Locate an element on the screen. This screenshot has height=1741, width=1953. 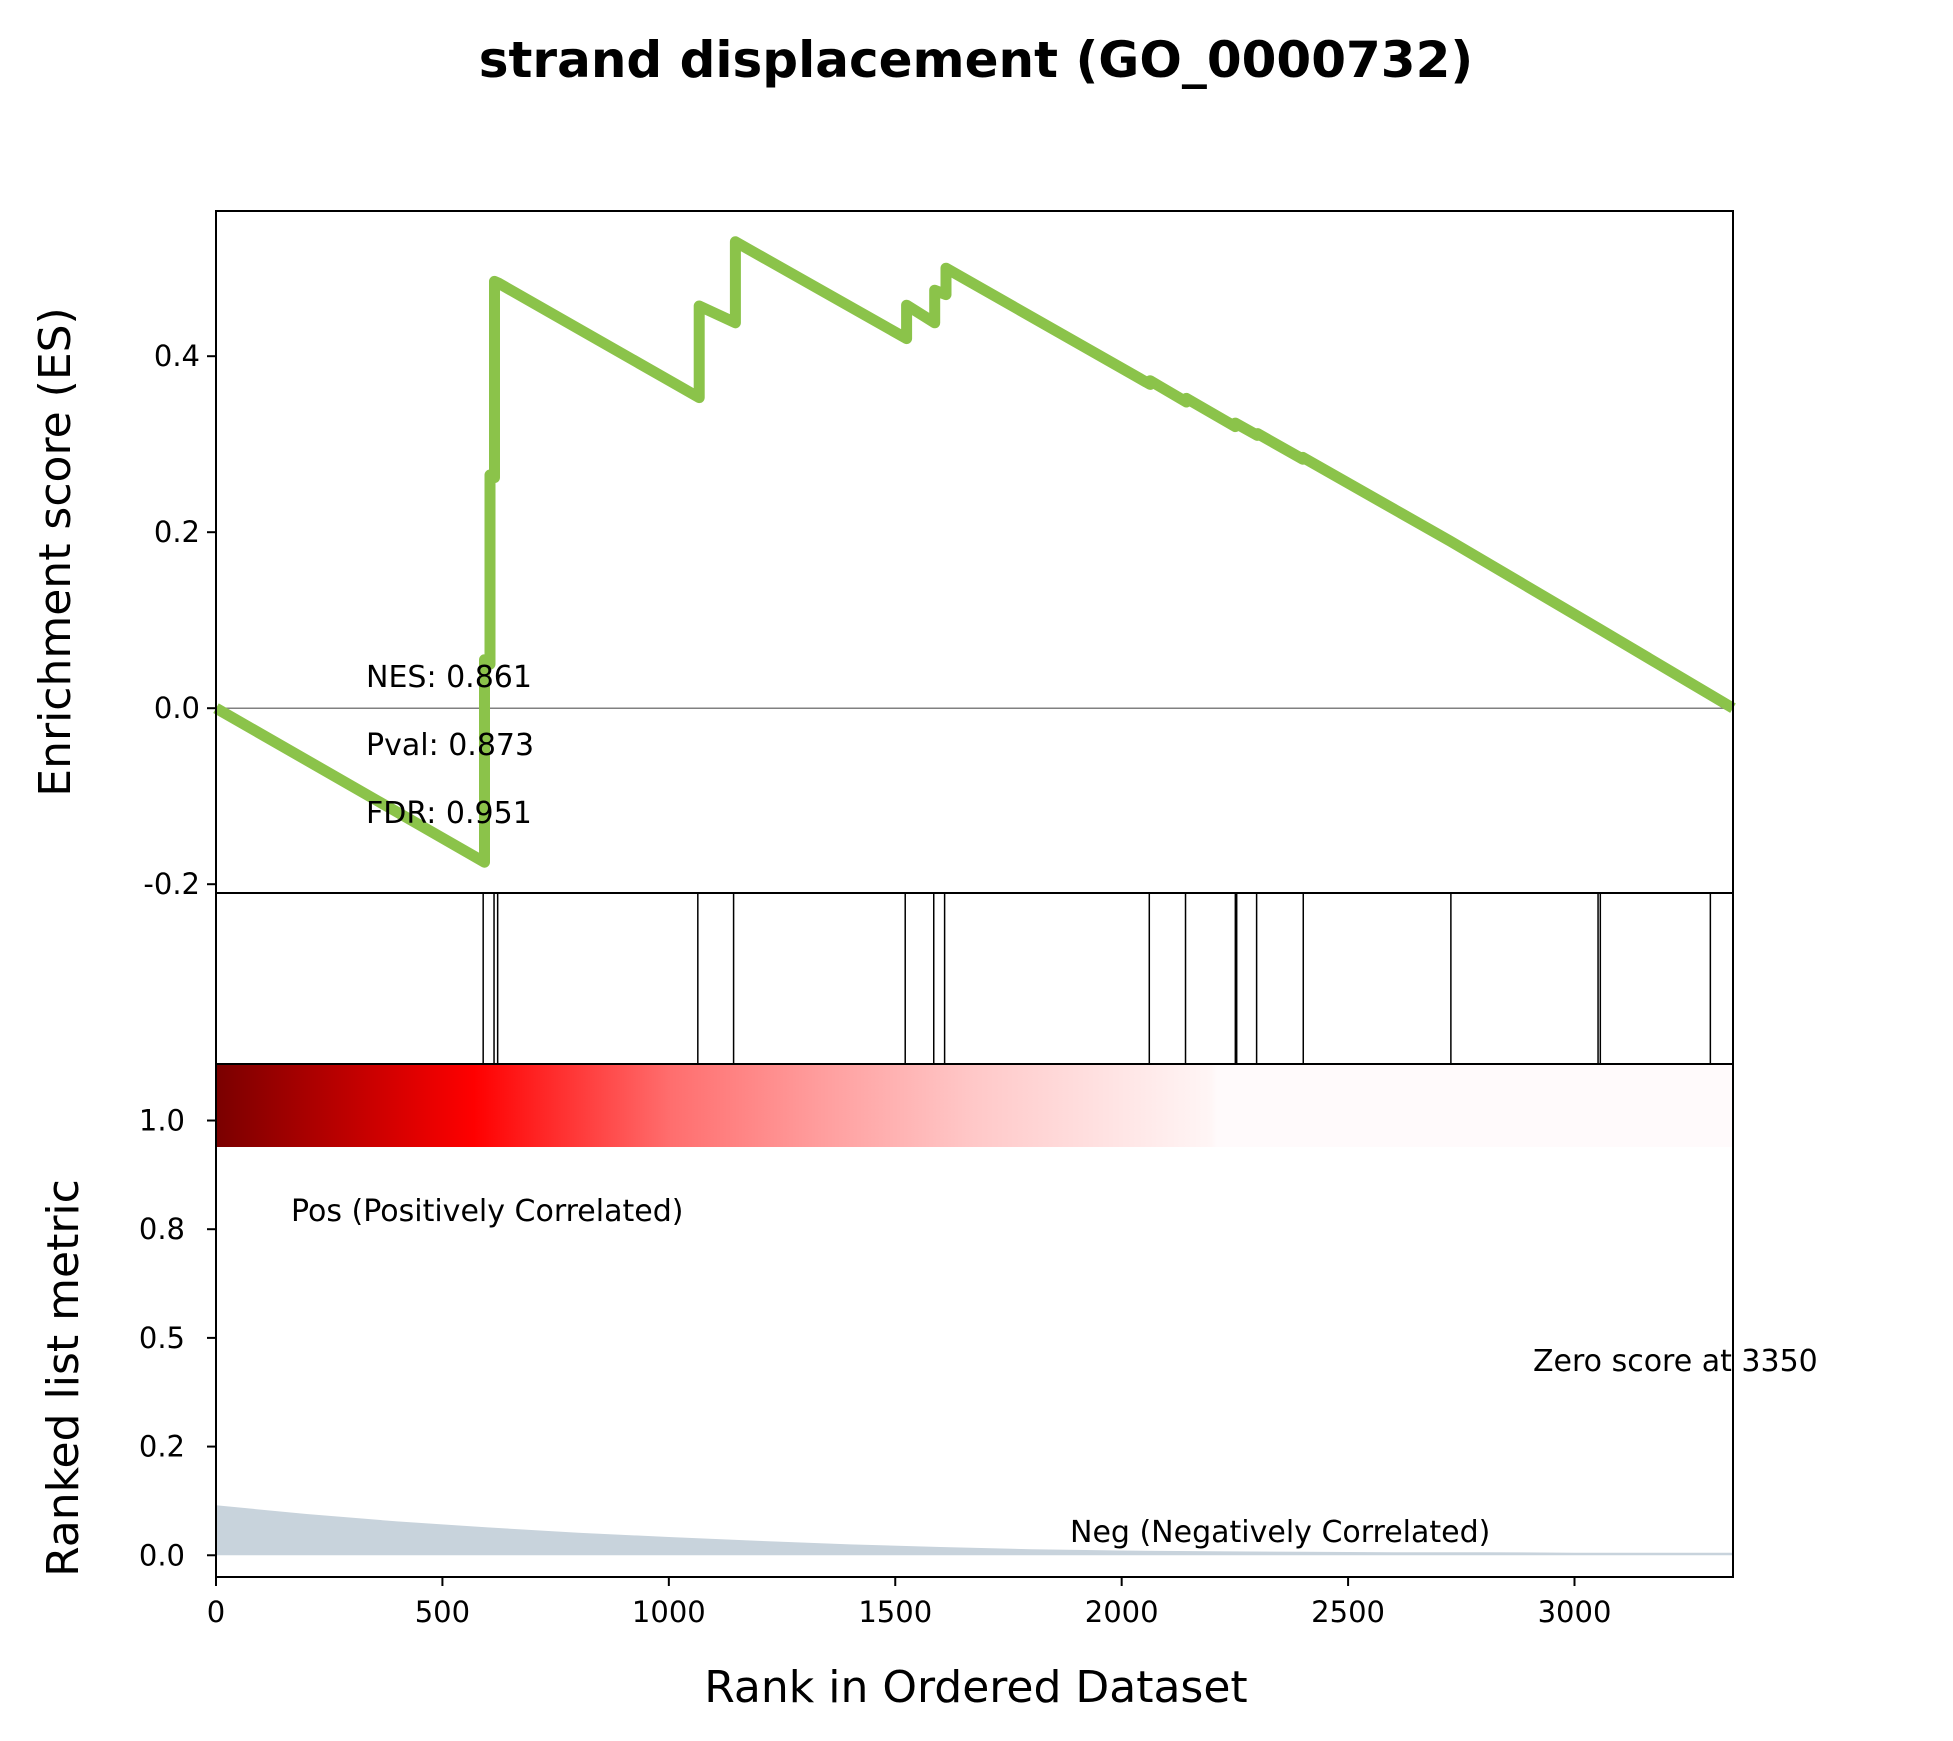
x-tick-label: 2500 is located at coordinates (1348, 1612).